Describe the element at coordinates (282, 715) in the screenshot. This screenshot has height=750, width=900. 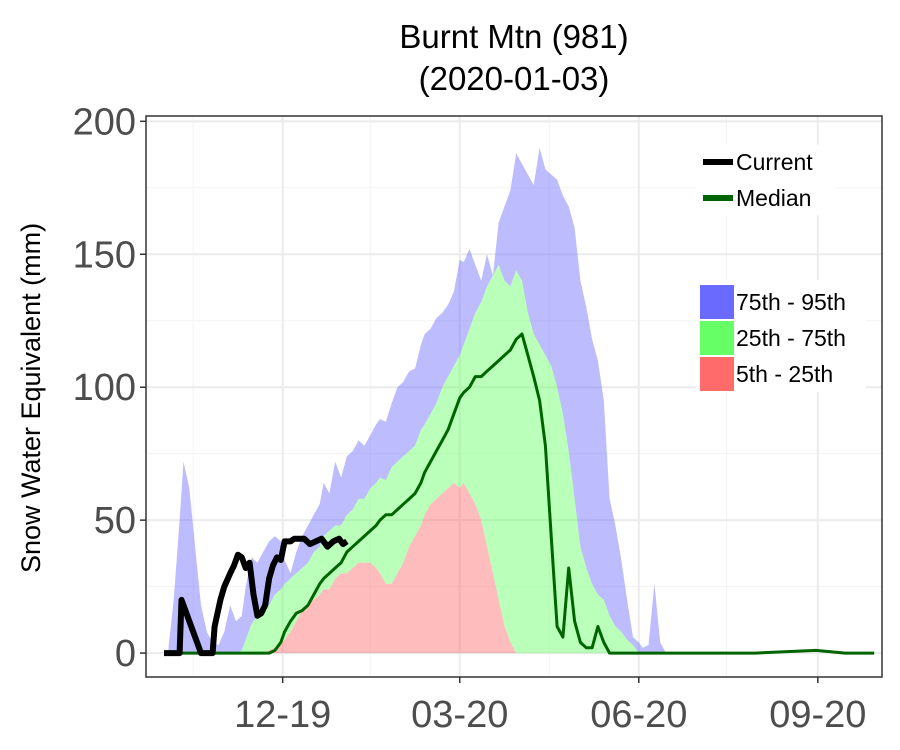
I see `x-tick-label: 12-19` at that location.